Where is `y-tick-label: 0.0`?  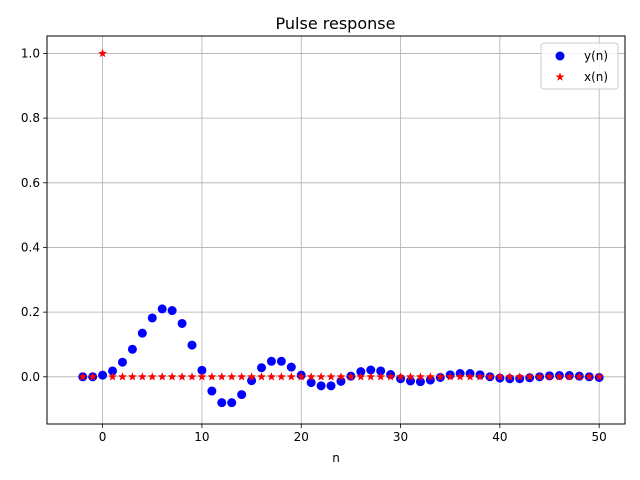 y-tick-label: 0.0 is located at coordinates (30, 377).